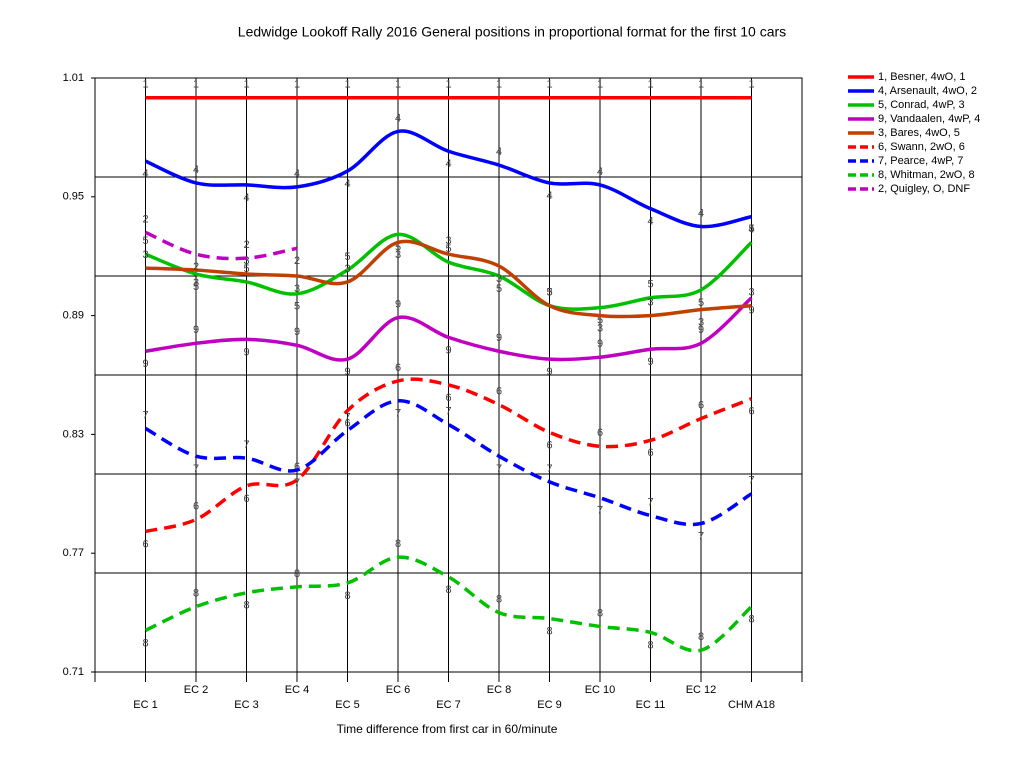 This screenshot has height=768, width=1024. What do you see at coordinates (921, 147) in the screenshot?
I see `legend-label: 6, Swann, 2wO, 6` at bounding box center [921, 147].